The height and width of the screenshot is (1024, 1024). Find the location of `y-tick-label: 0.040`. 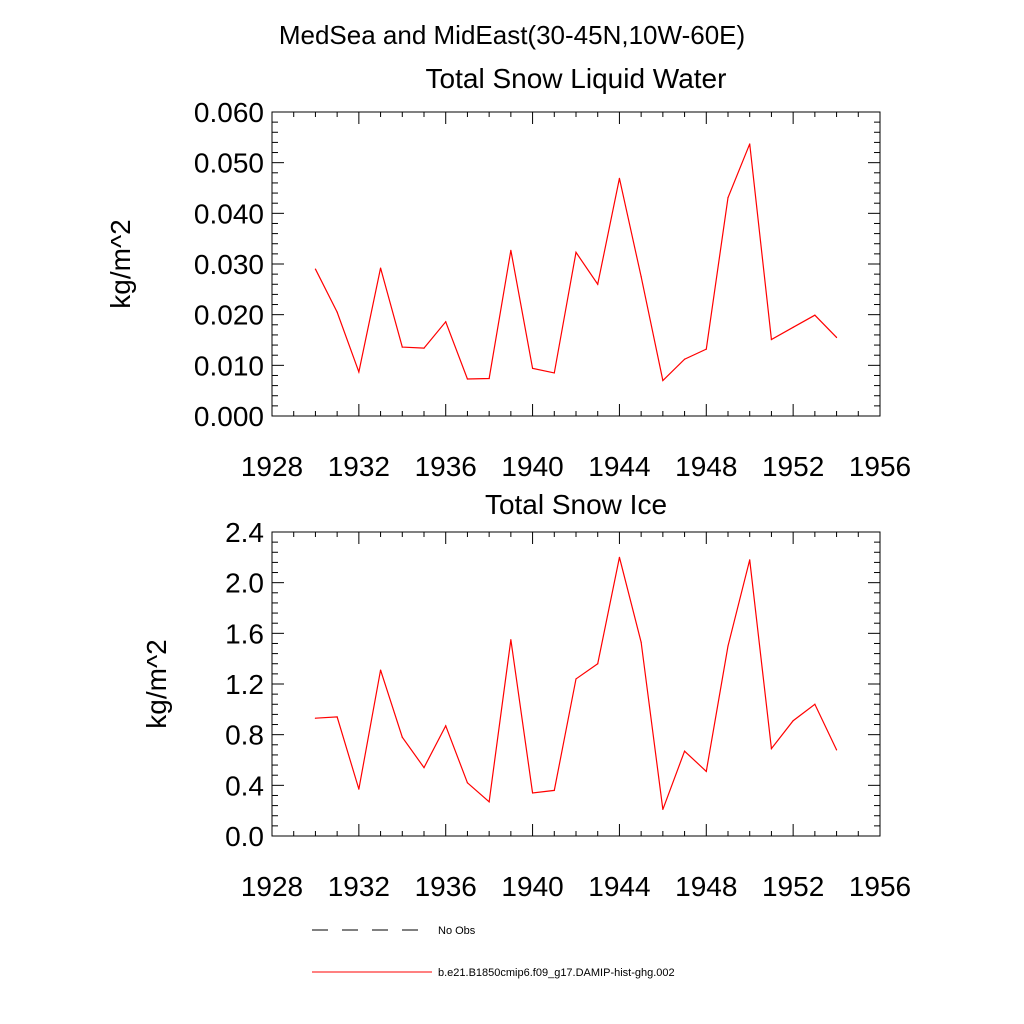

y-tick-label: 0.040 is located at coordinates (229, 213).